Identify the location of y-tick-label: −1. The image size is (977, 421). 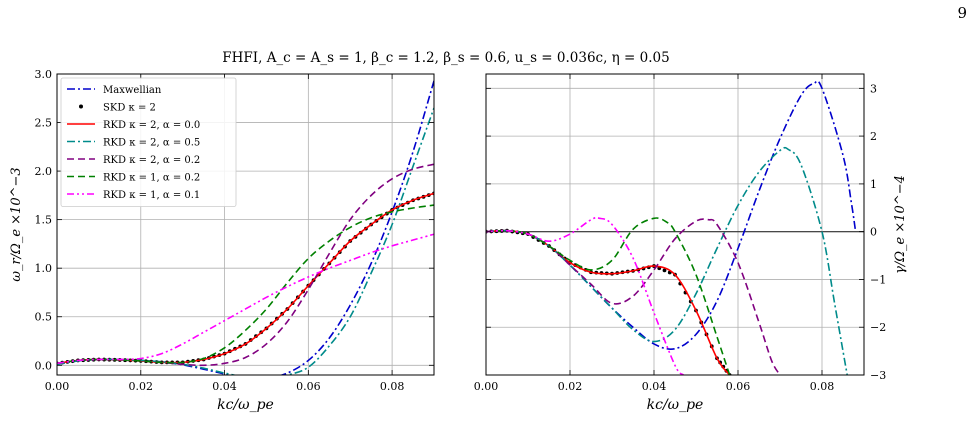
(878, 279).